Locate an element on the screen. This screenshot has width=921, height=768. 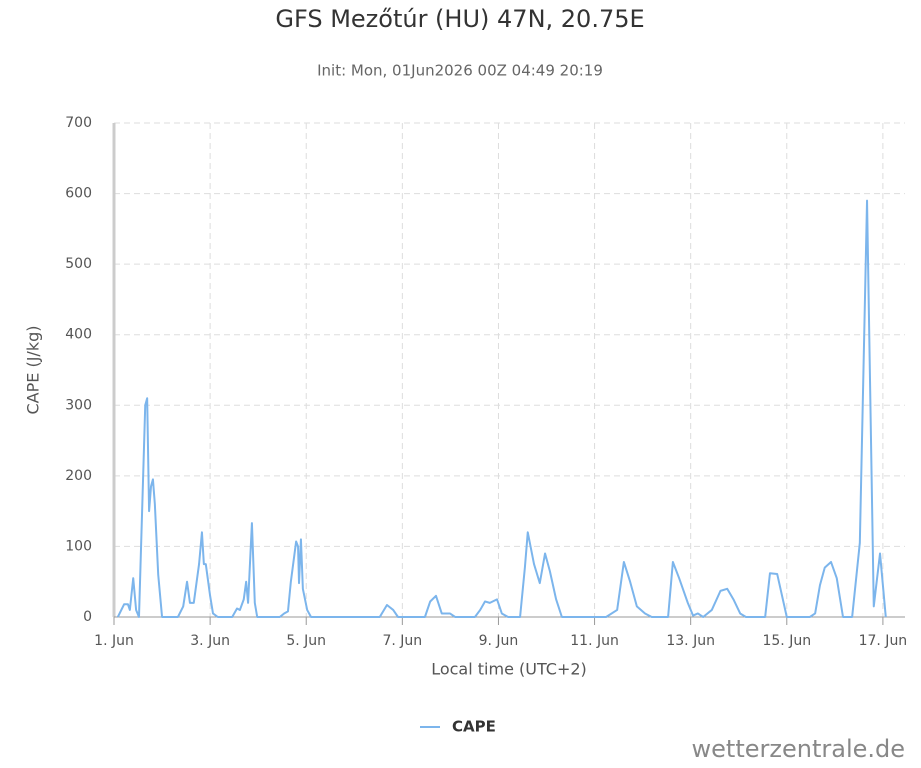
y-tick-label: 100 is located at coordinates (78, 546).